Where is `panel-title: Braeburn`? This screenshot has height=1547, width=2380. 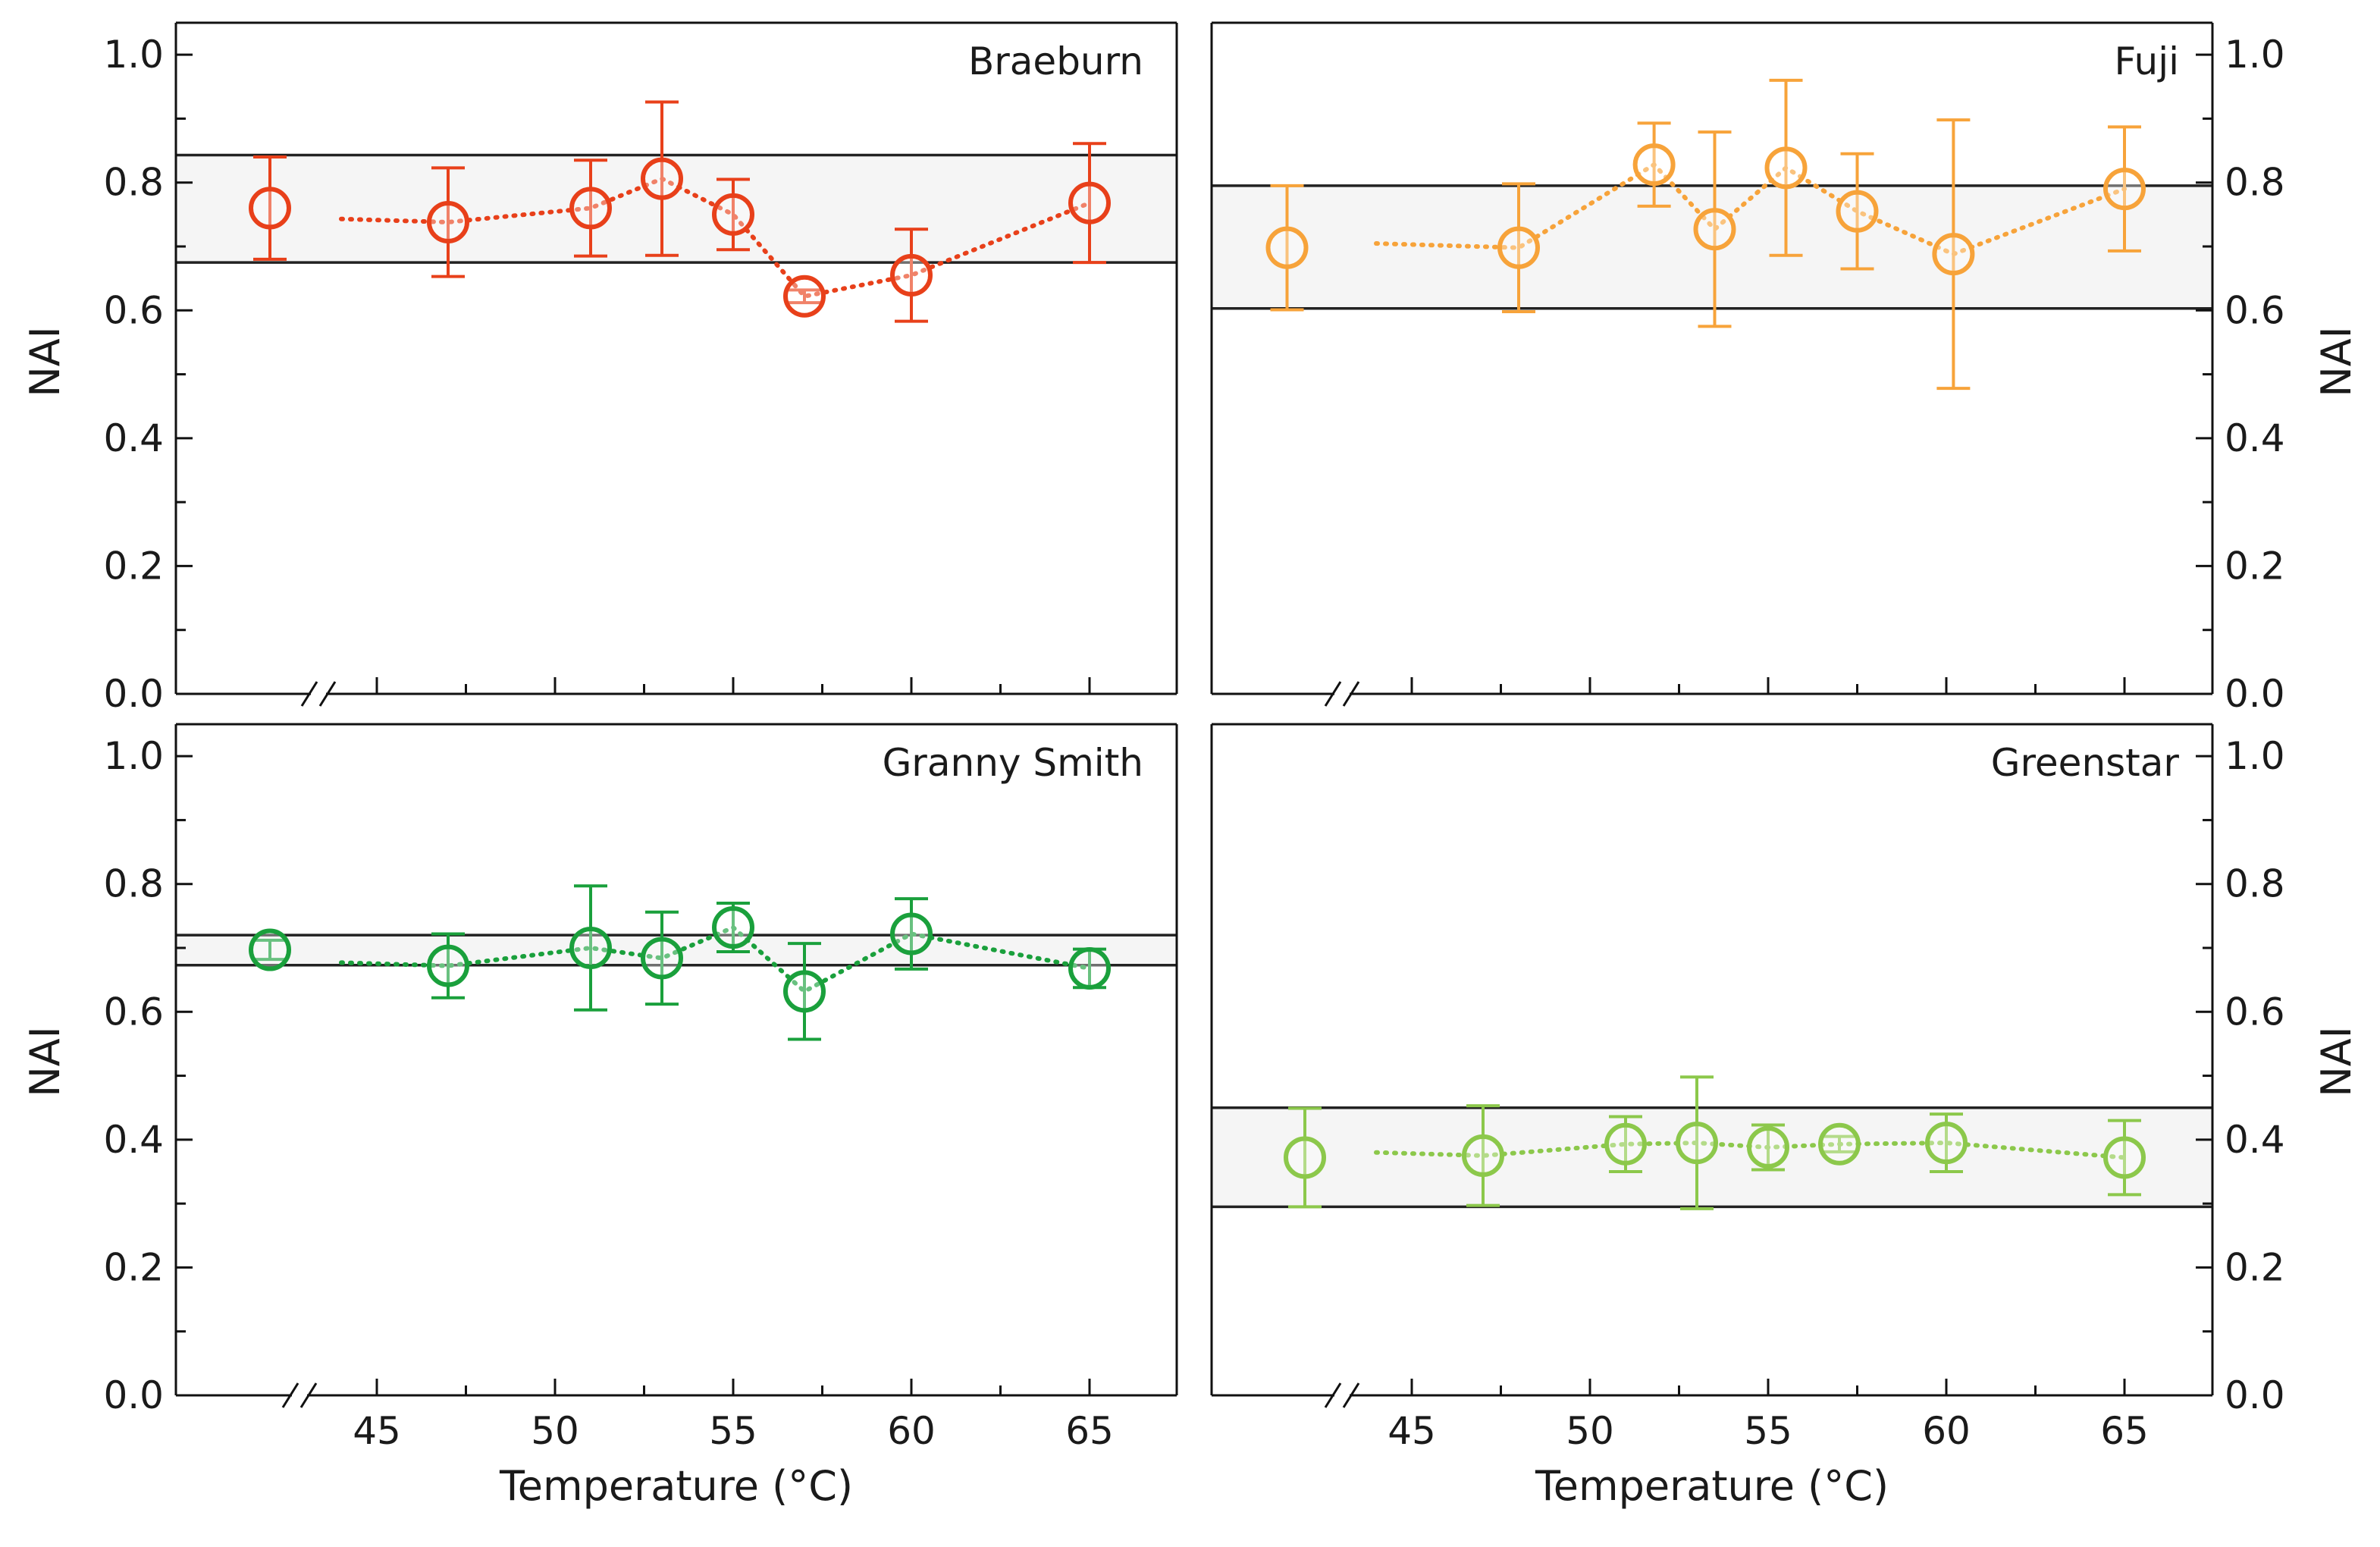 panel-title: Braeburn is located at coordinates (1055, 61).